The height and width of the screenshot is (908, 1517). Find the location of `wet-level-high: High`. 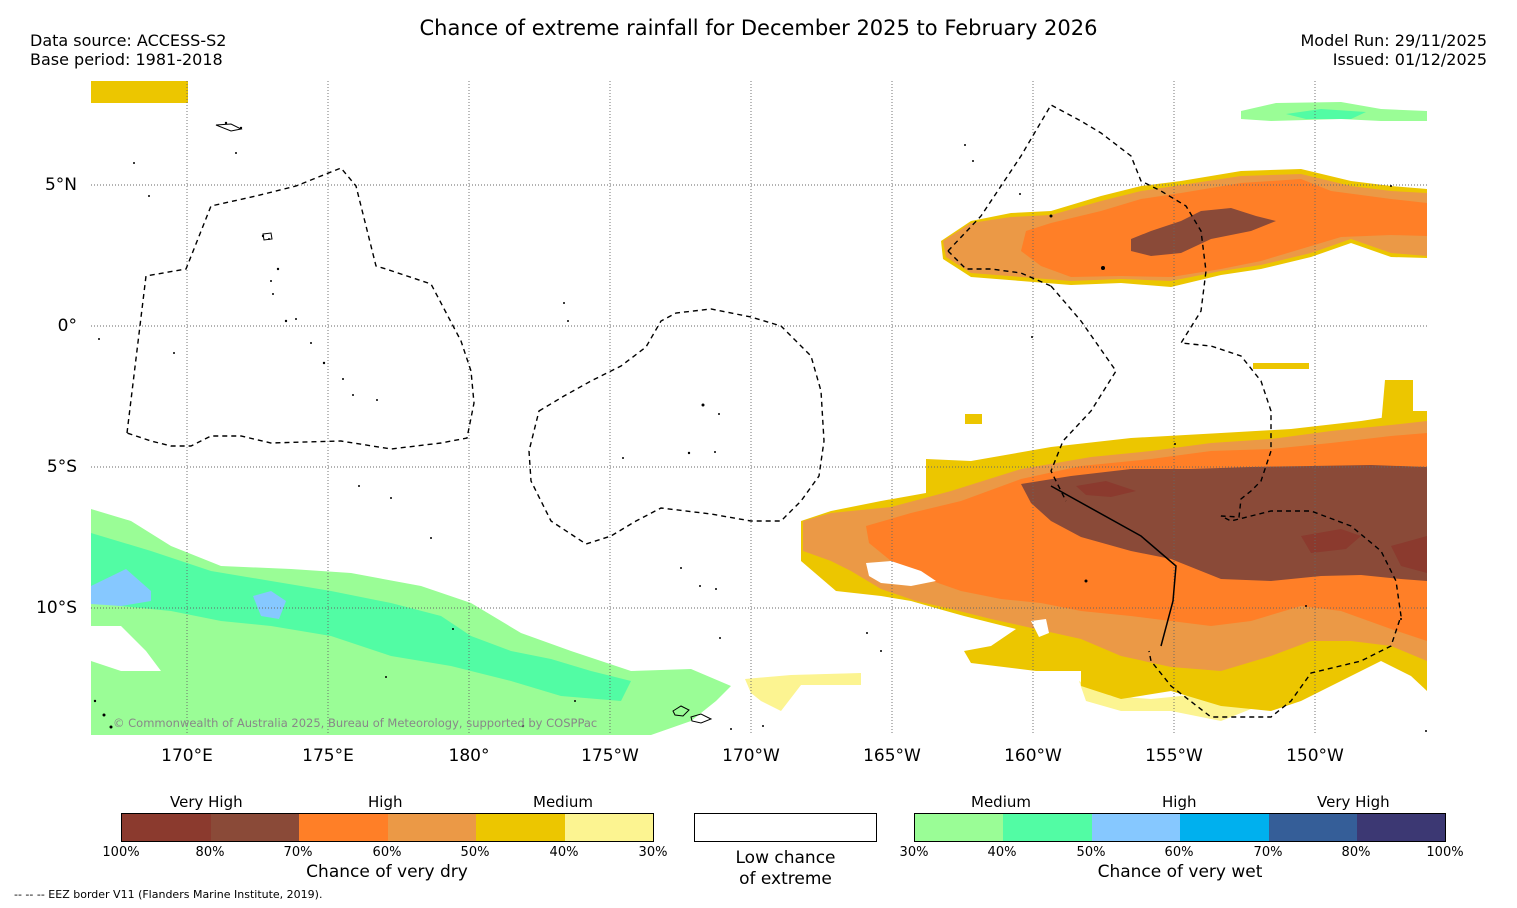

wet-level-high: High is located at coordinates (1179, 802).